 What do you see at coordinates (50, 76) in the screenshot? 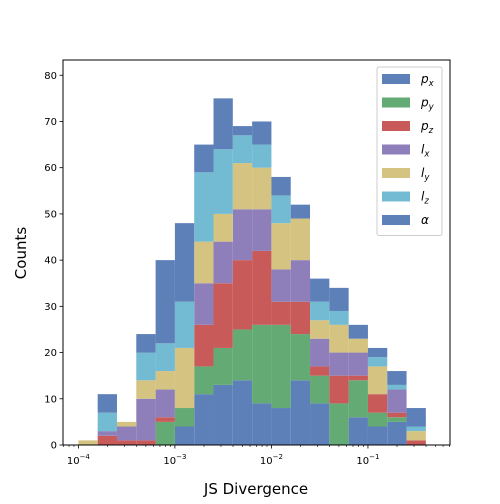
I see `y-tick-label-80: 80` at bounding box center [50, 76].